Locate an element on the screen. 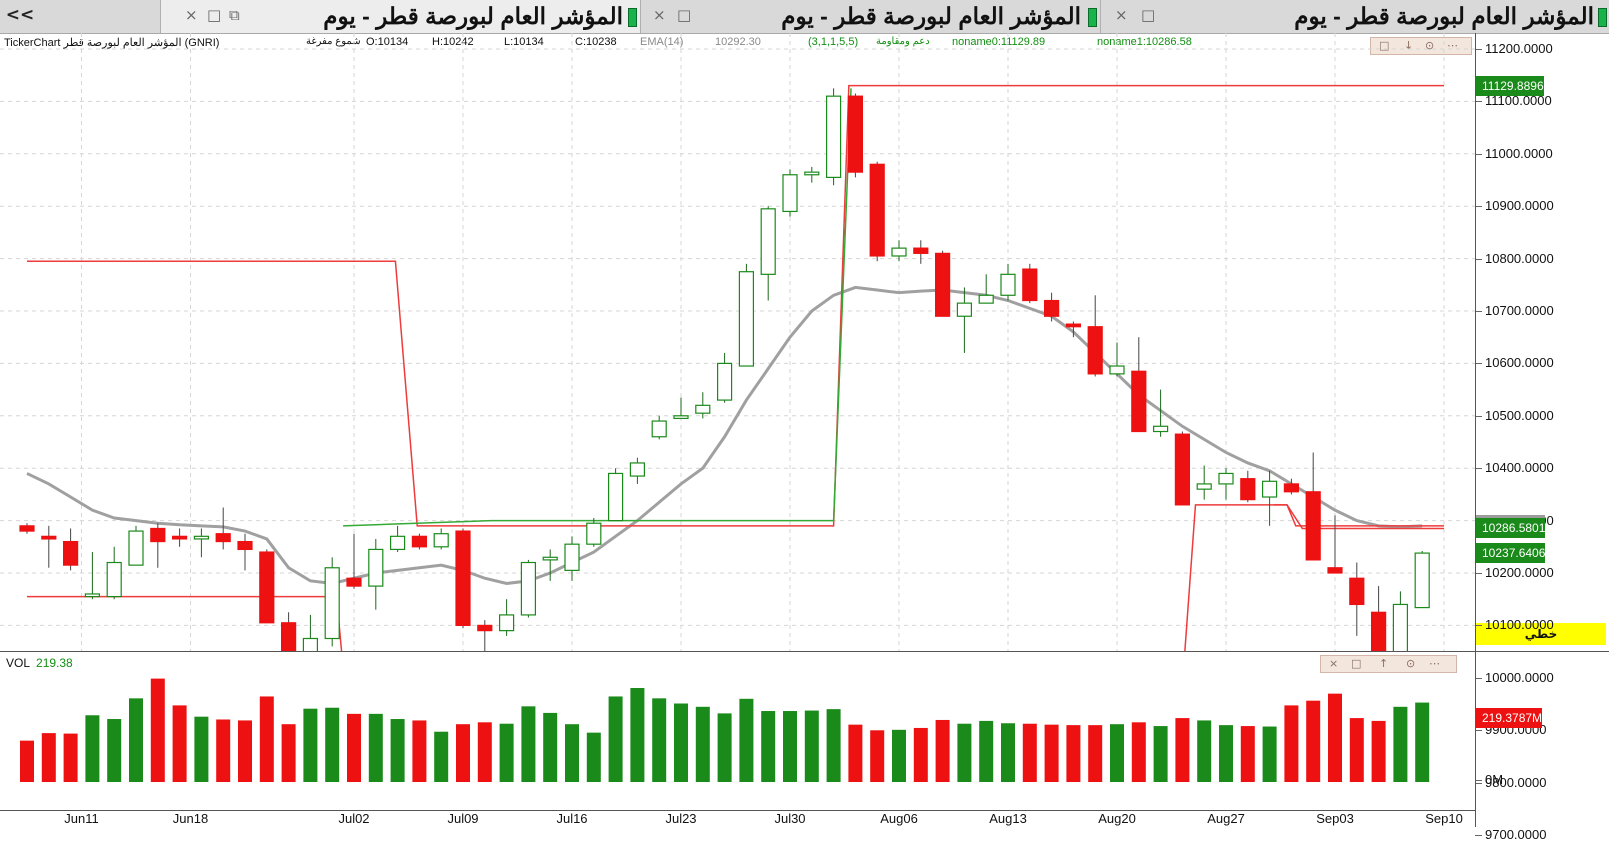  move-up-icon: ↑ is located at coordinates (1384, 663).